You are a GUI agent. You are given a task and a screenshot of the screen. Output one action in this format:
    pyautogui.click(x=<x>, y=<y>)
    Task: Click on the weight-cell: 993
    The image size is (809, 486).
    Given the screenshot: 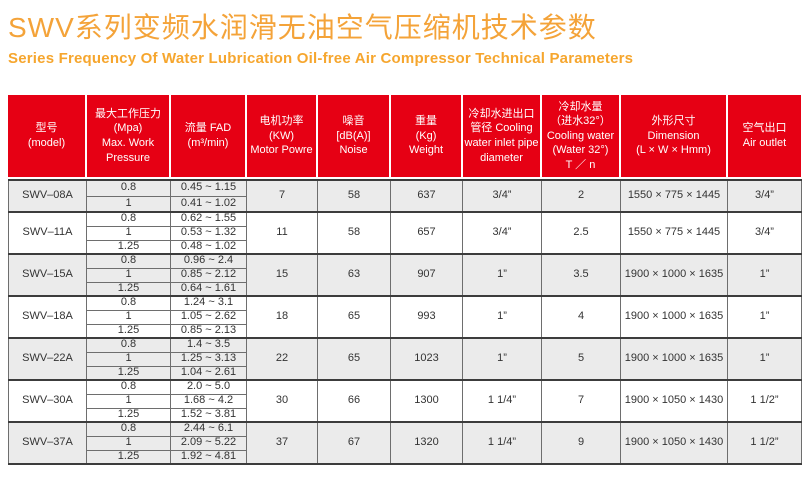 What is the action you would take?
    pyautogui.click(x=426, y=317)
    